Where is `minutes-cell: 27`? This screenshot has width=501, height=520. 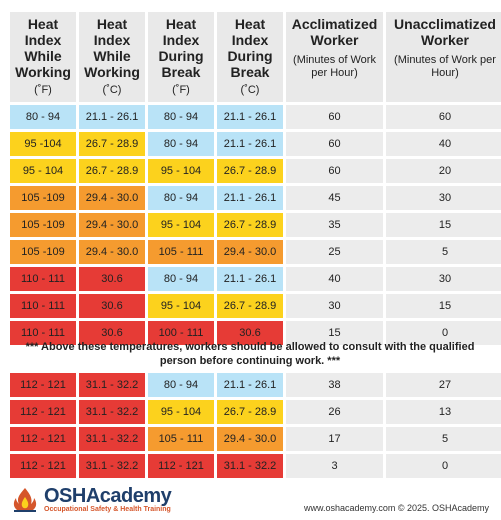 minutes-cell: 27 is located at coordinates (443, 385).